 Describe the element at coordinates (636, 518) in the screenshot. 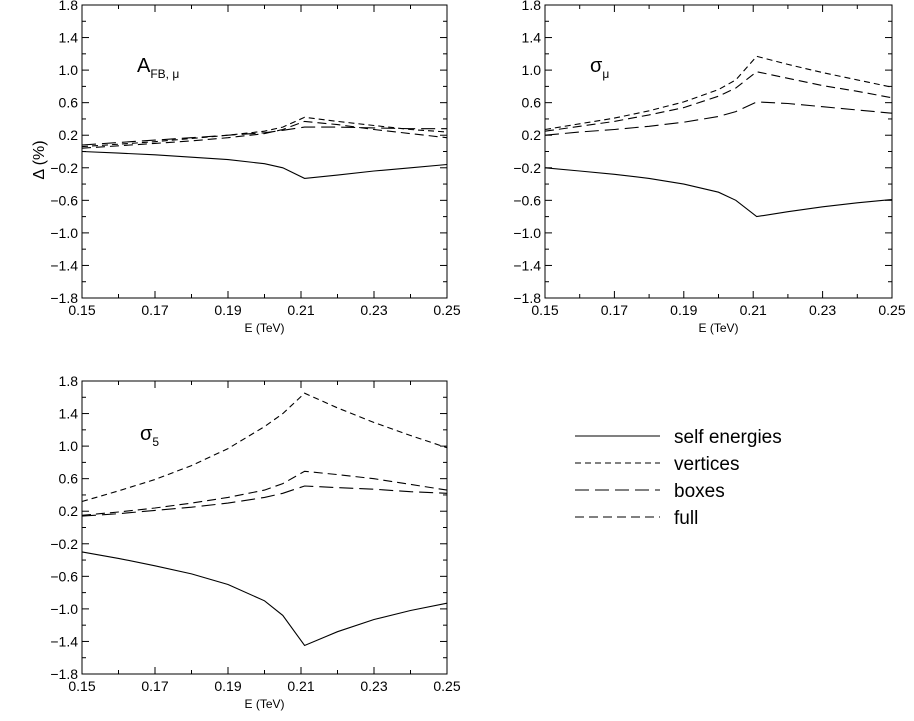

I see `legend-item-full: full` at that location.